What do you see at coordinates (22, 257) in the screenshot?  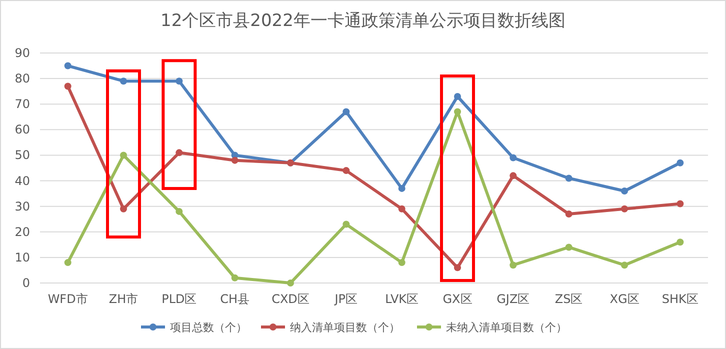 I see `y-tick-label: 10` at bounding box center [22, 257].